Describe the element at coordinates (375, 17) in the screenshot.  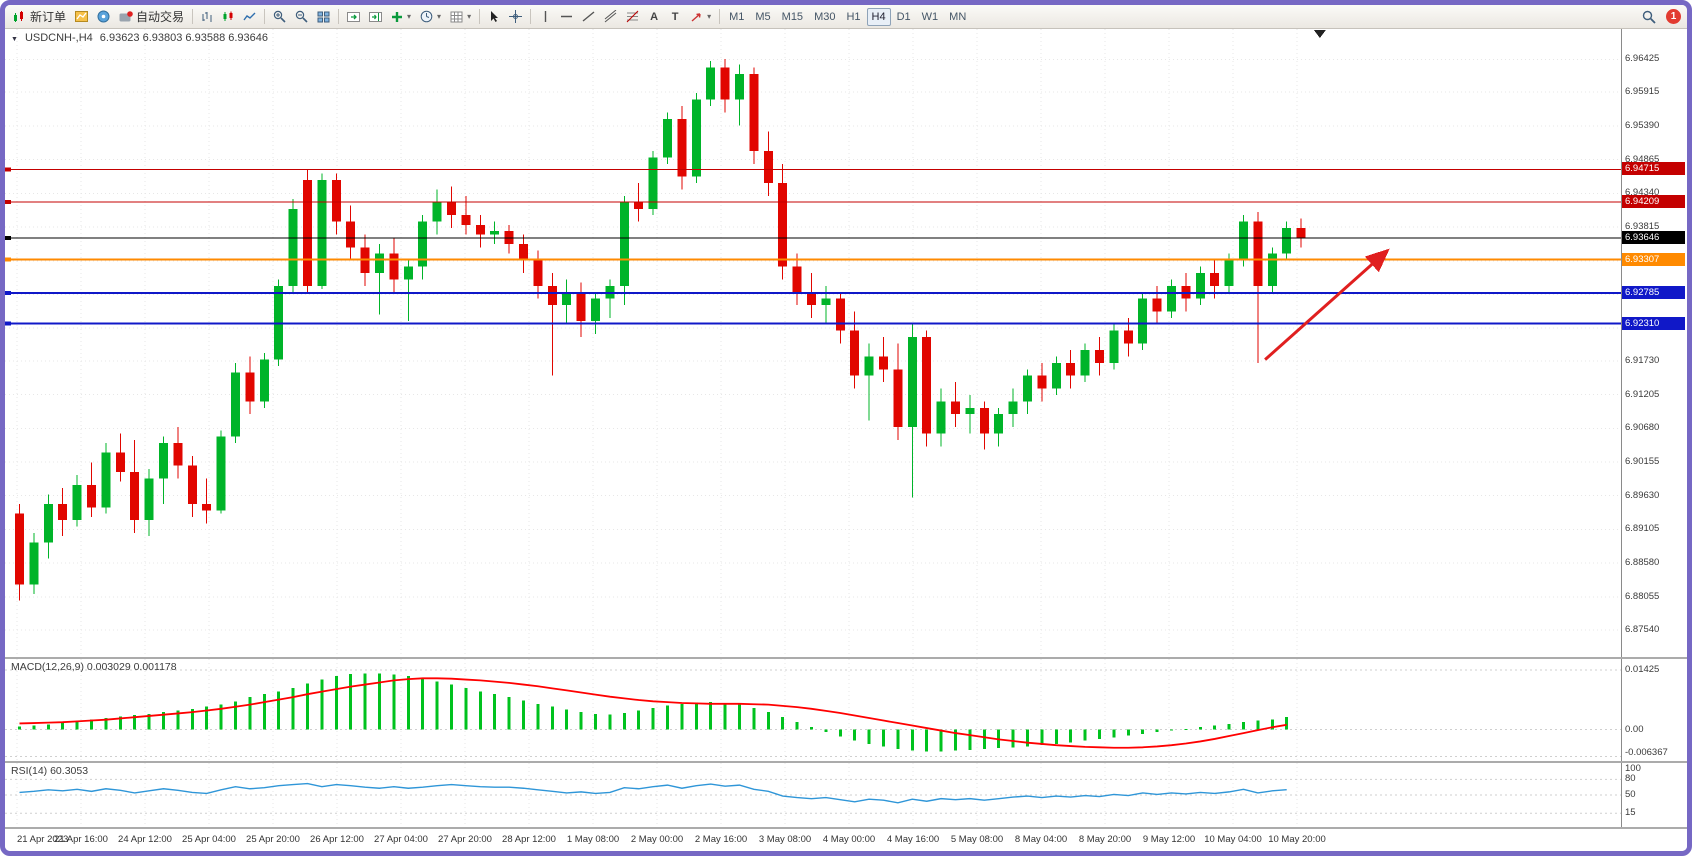
I see `chart-shift-button` at that location.